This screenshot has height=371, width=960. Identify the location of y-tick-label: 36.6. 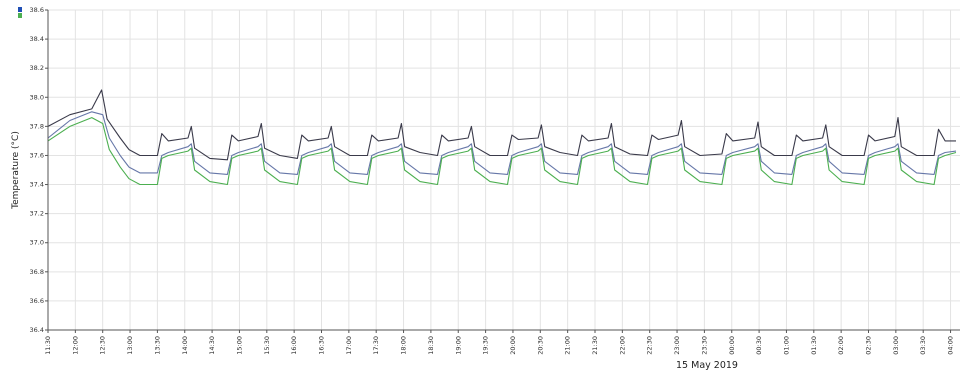
(37, 301).